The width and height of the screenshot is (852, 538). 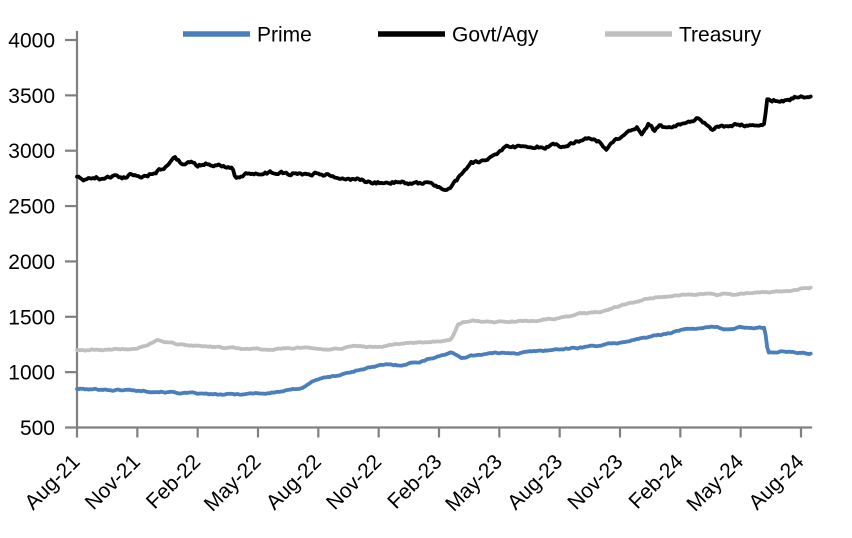 What do you see at coordinates (247, 35) in the screenshot?
I see `legend-item-prime: Prime` at bounding box center [247, 35].